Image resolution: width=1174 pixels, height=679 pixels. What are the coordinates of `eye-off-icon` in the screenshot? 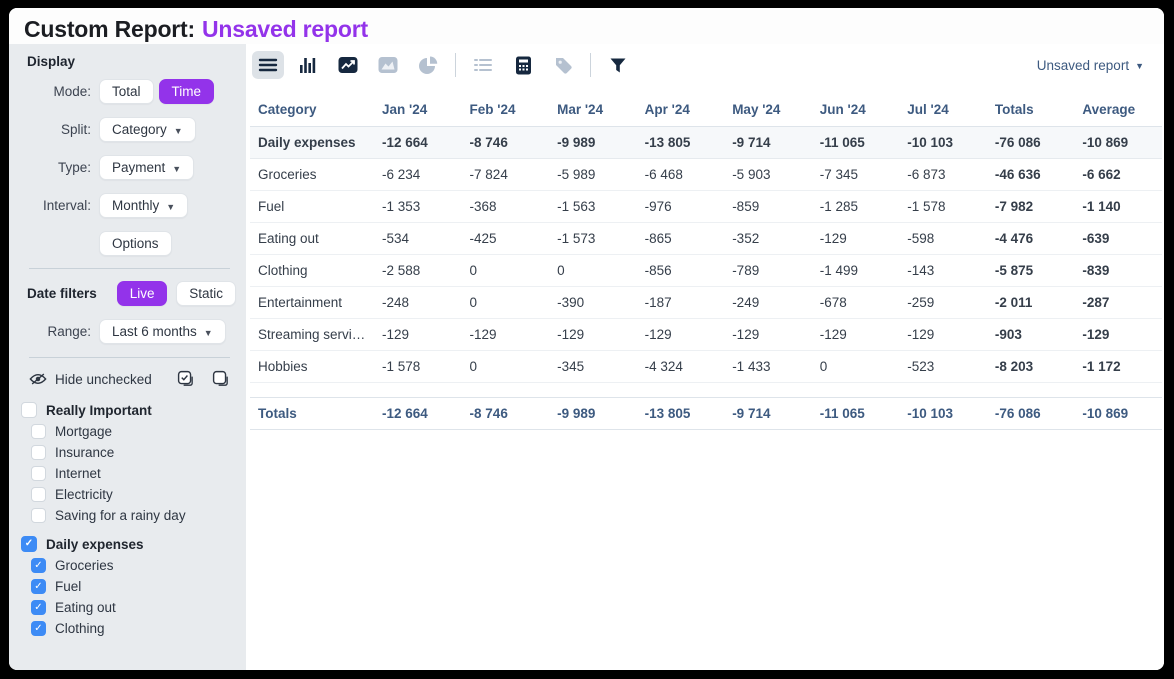 It's located at (38, 379).